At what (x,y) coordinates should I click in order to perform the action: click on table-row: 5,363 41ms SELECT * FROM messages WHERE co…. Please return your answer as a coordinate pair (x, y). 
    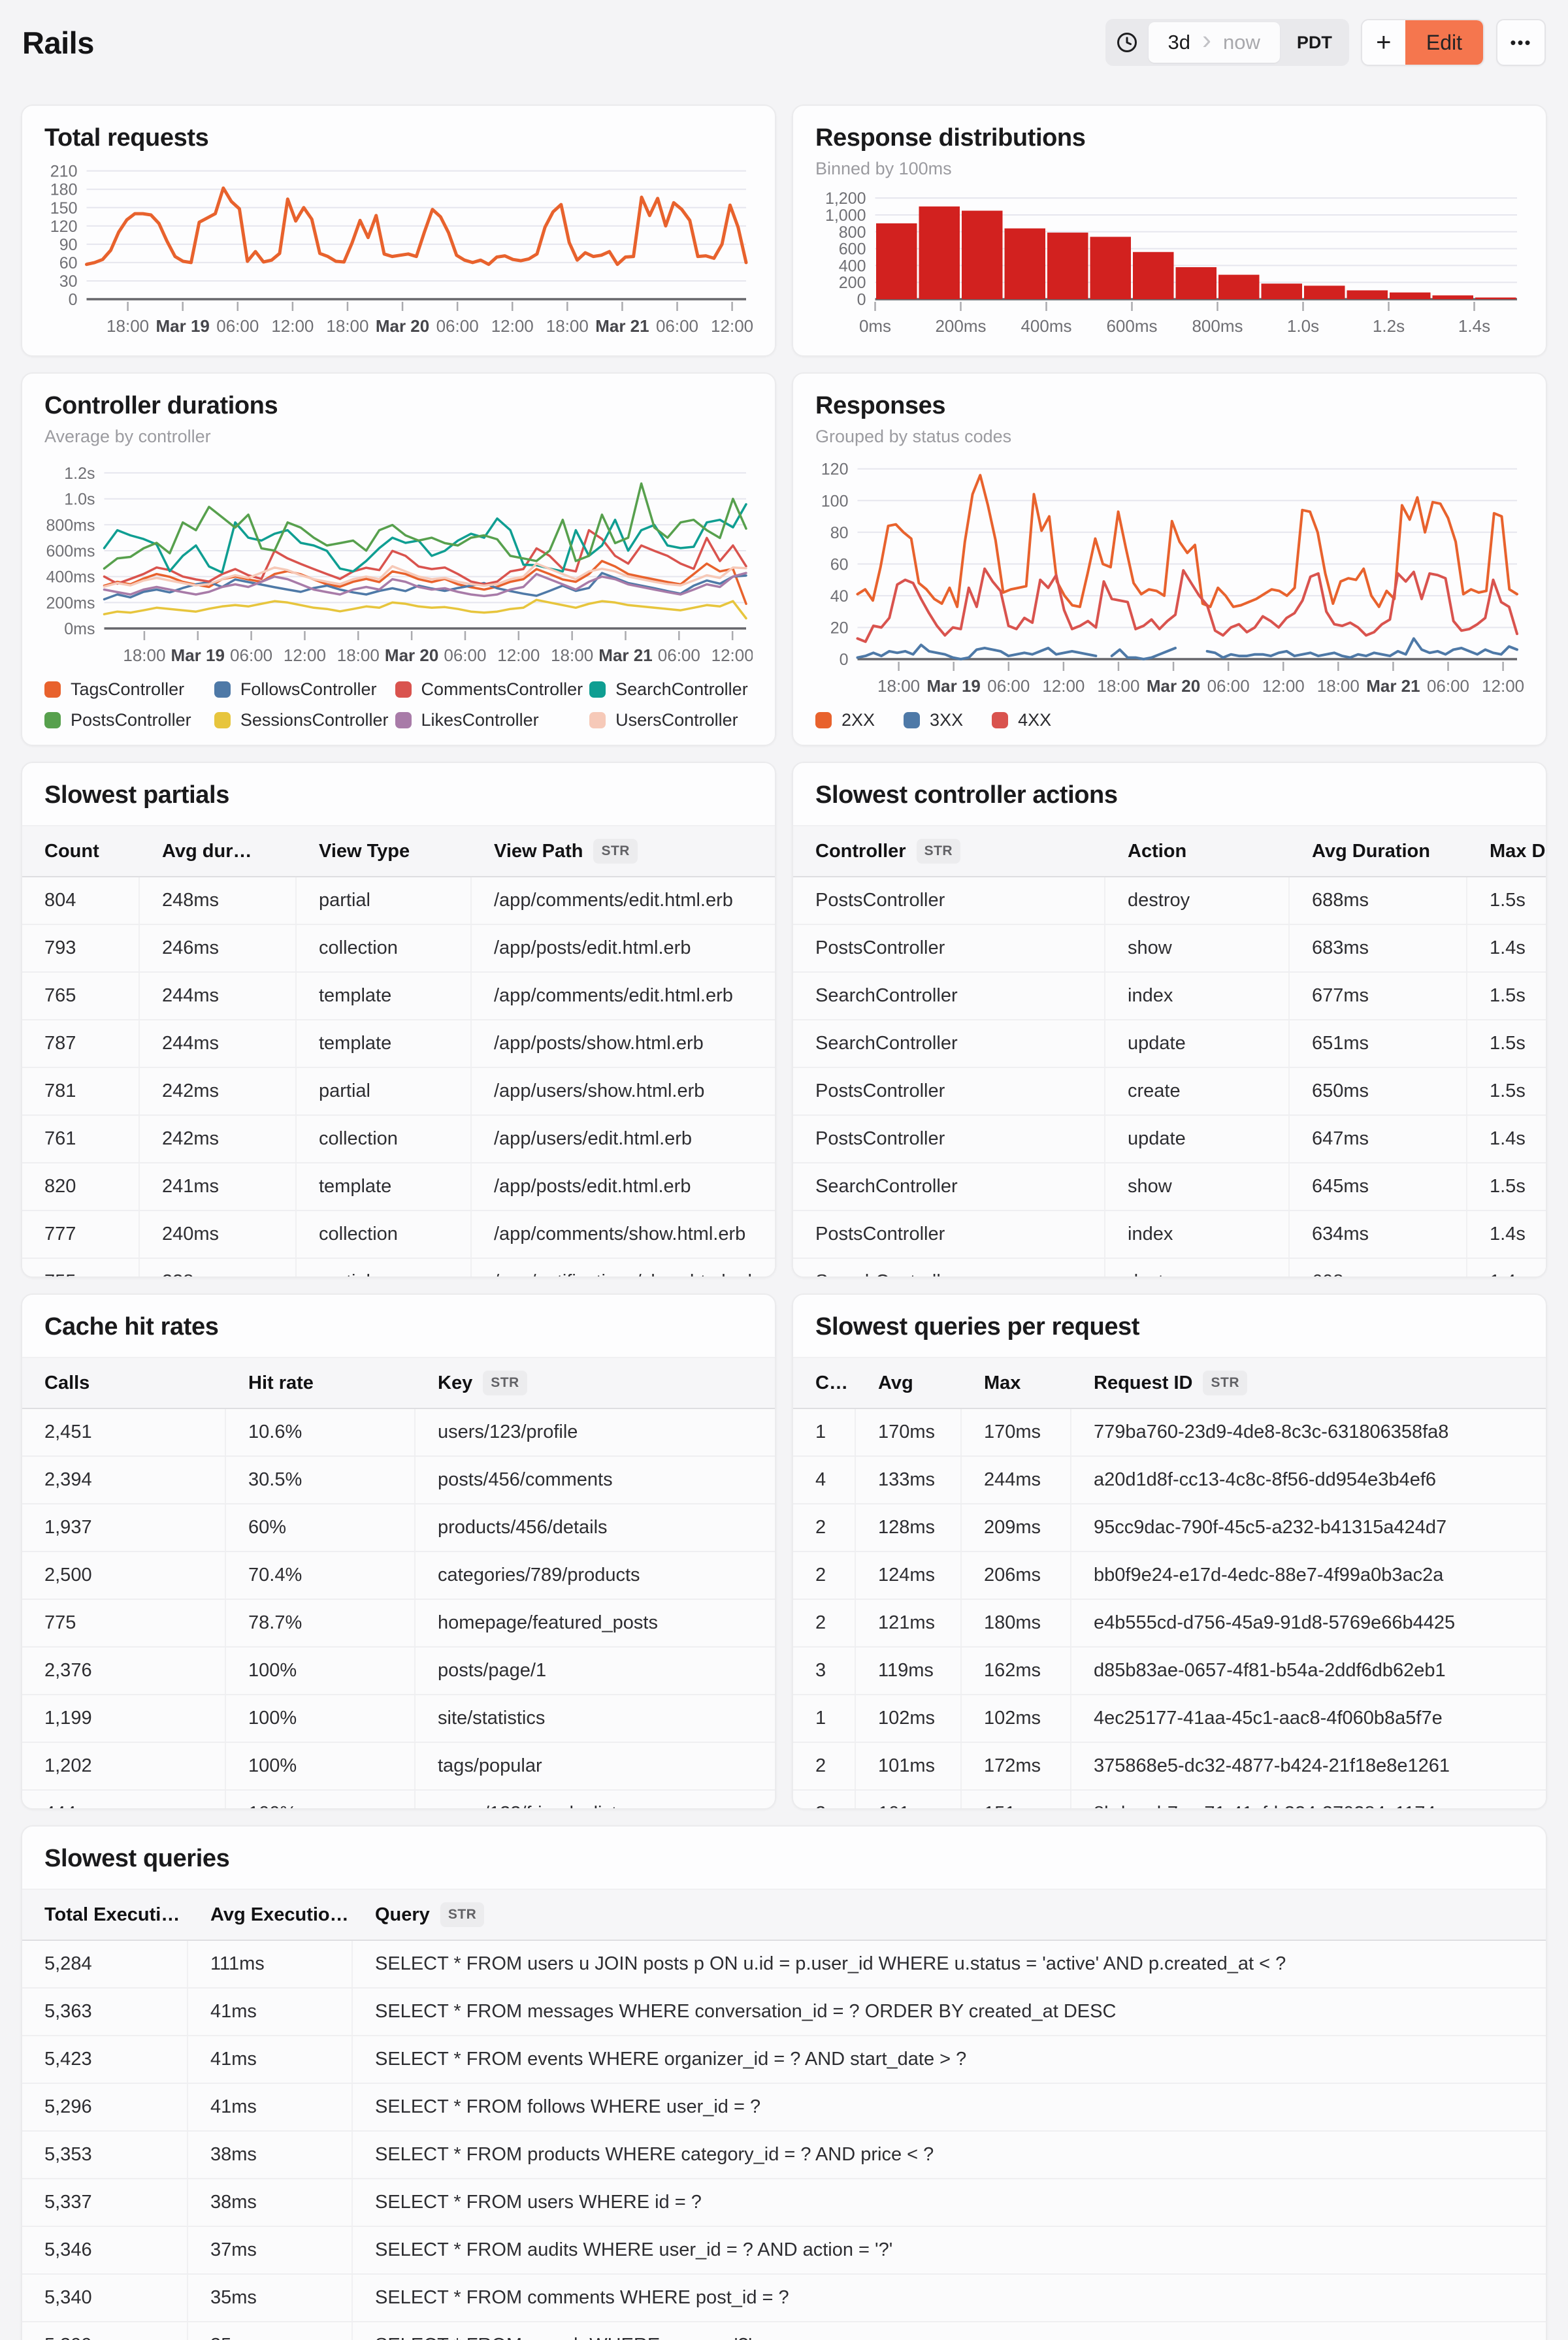
    Looking at the image, I should click on (784, 2012).